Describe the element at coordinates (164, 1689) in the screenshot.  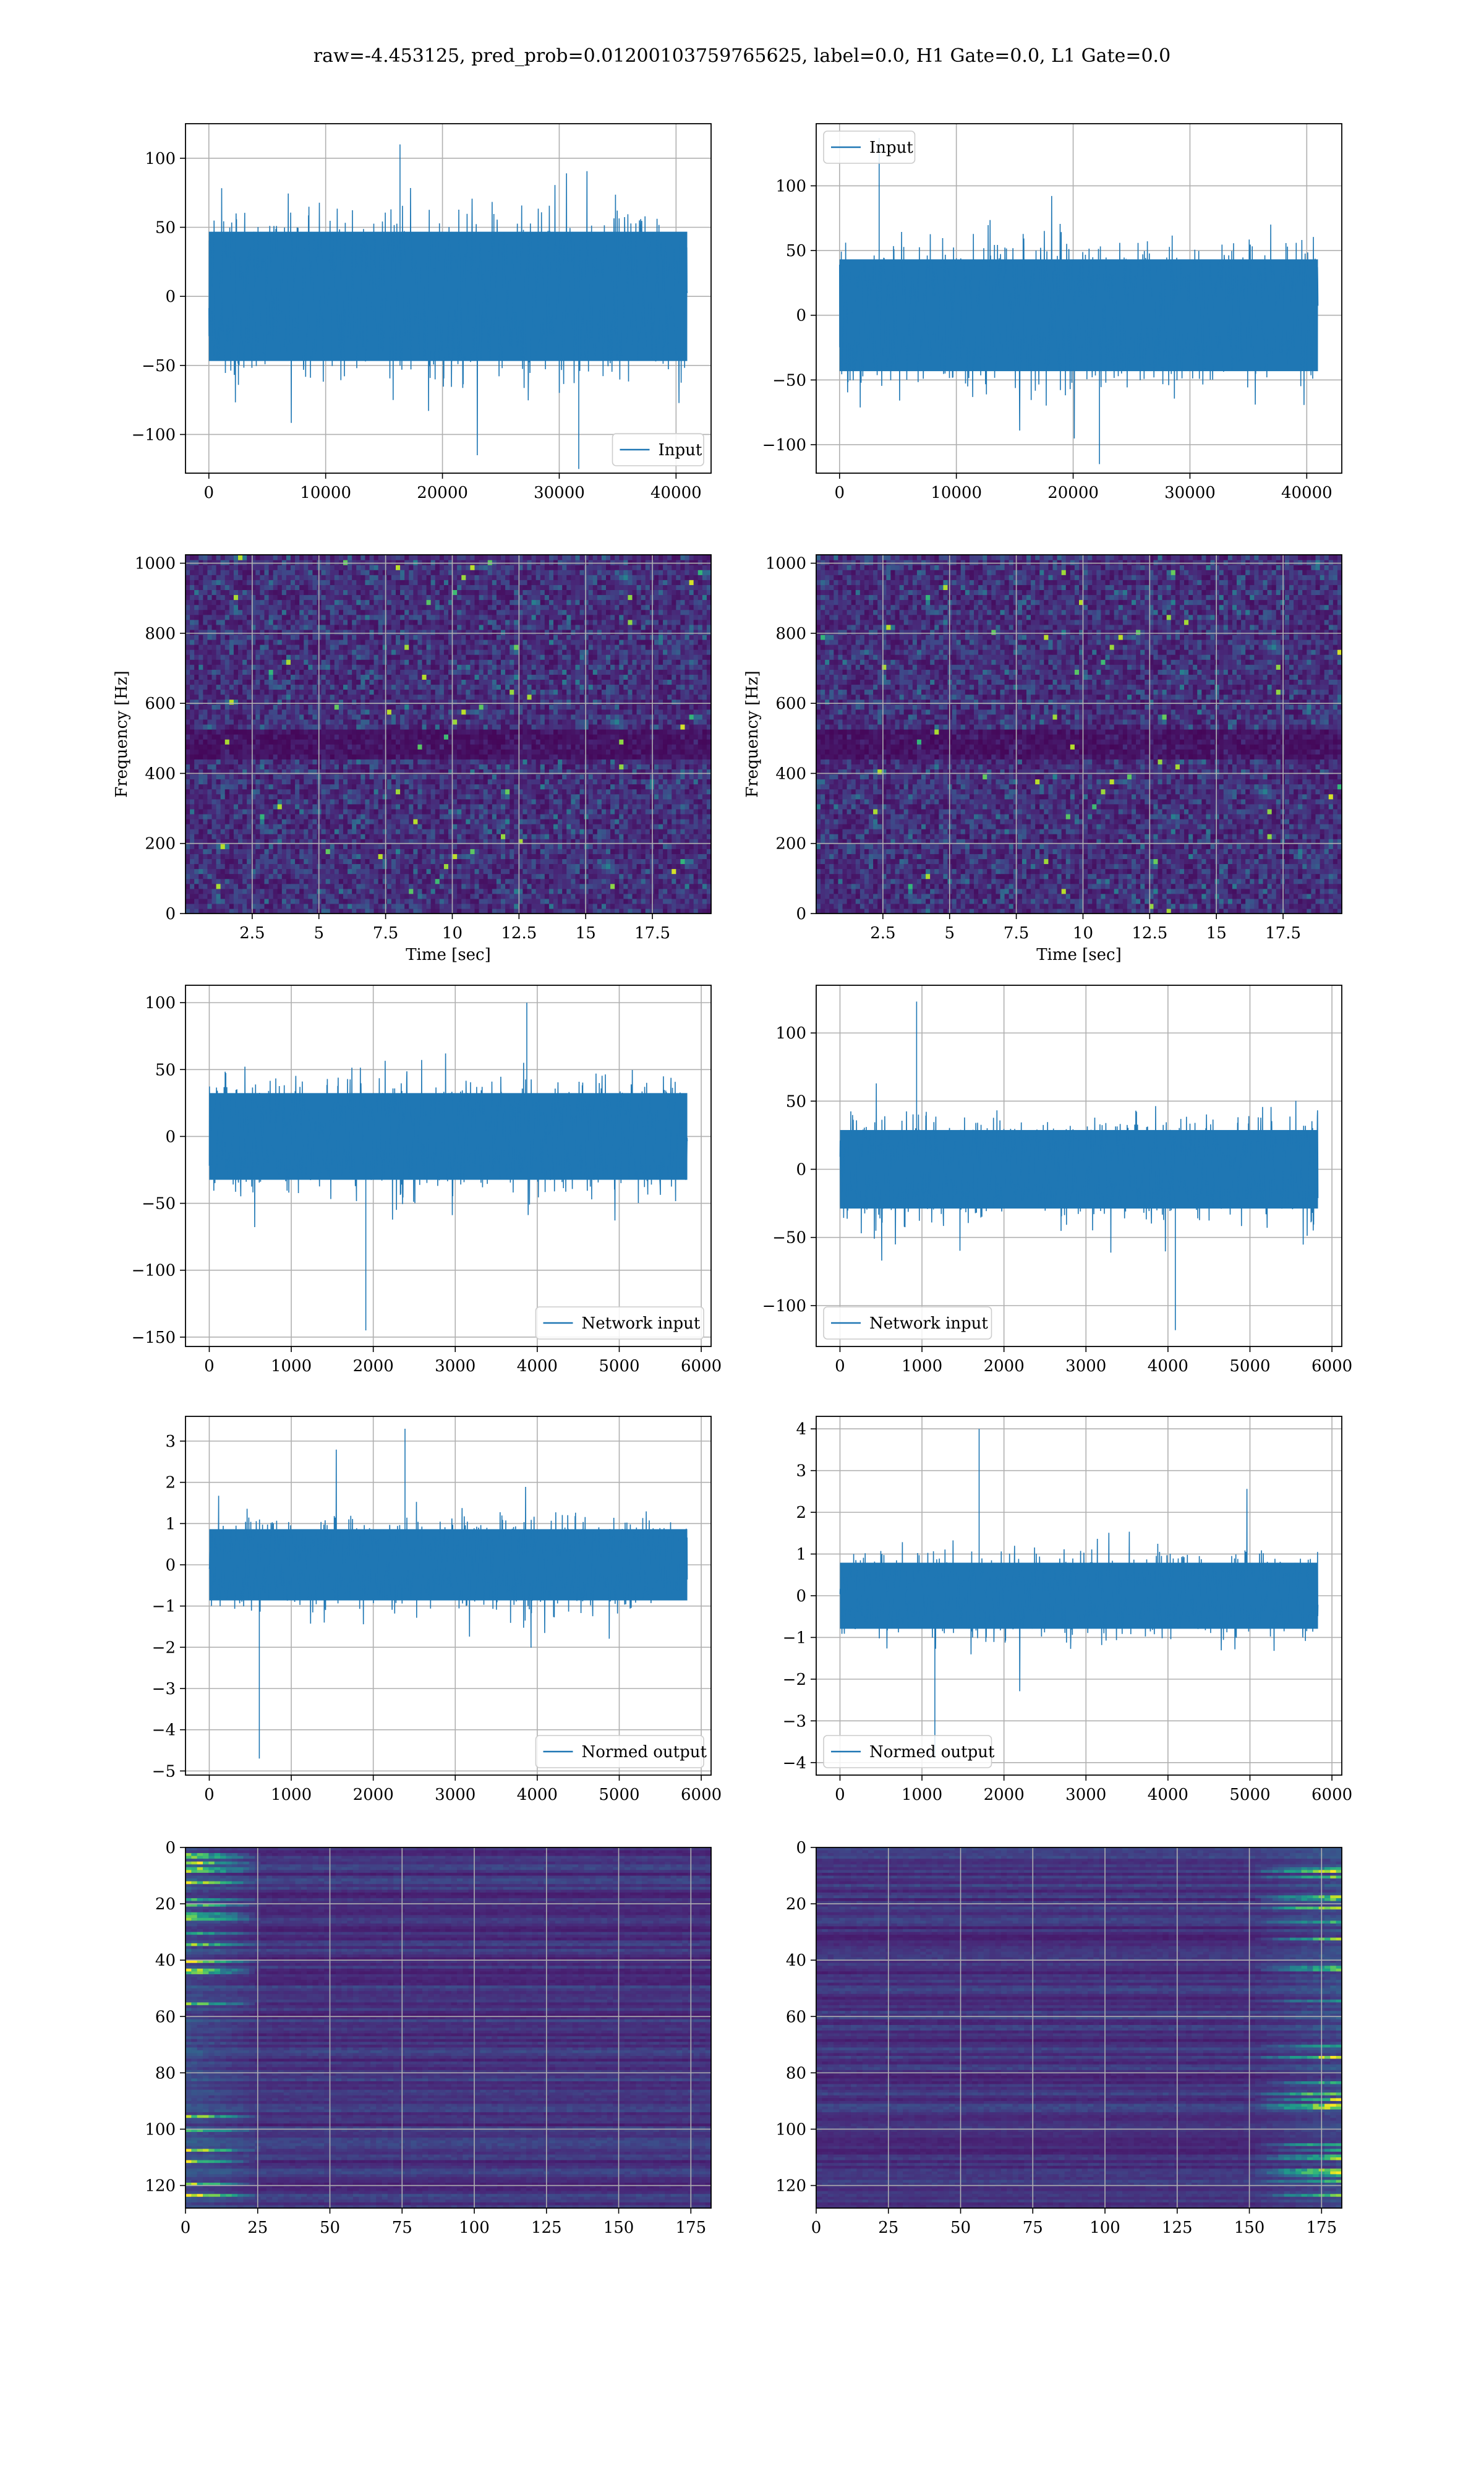
I see `y-tick-label: −3` at that location.